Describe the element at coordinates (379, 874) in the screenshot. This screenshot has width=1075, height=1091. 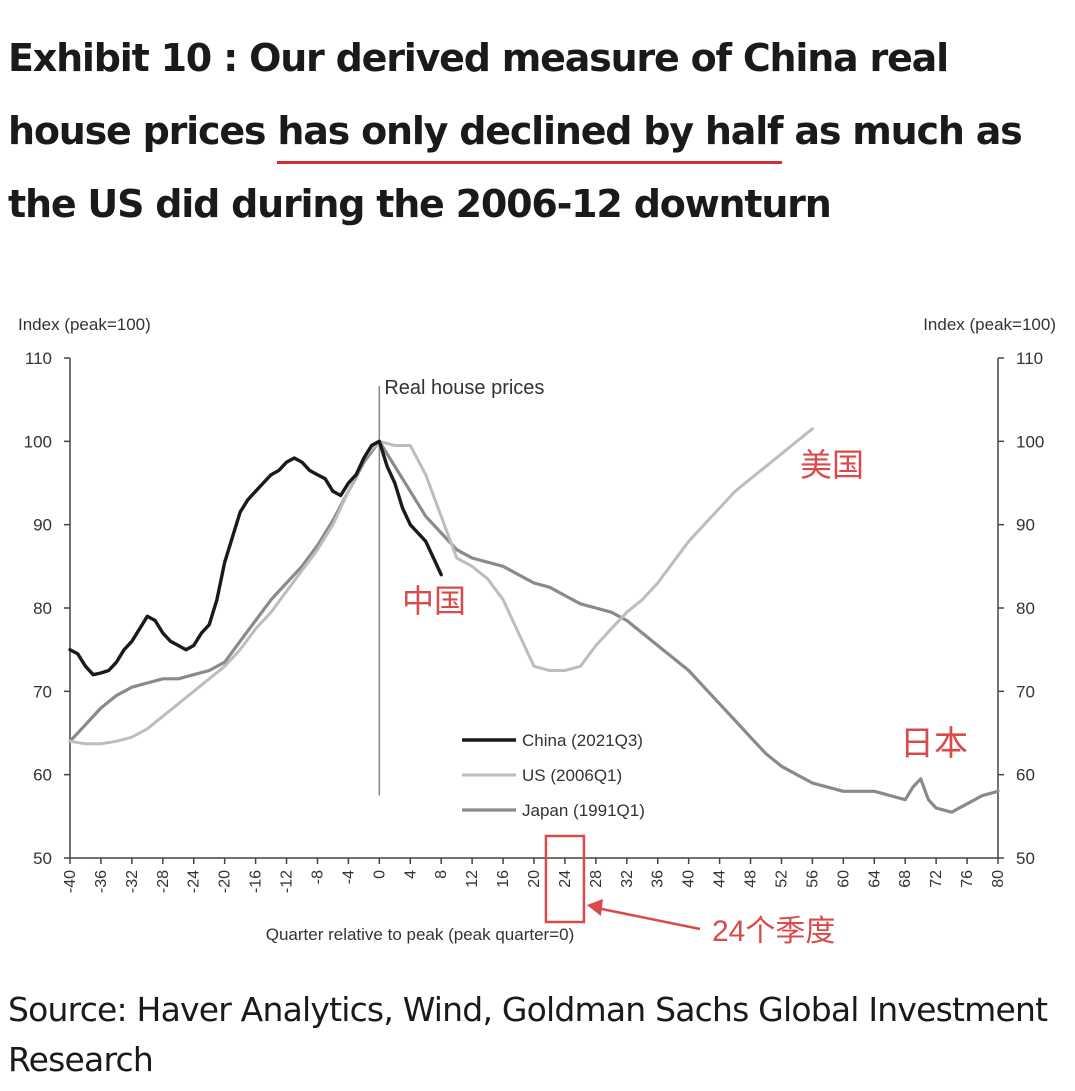
I see `x-tick-label: 0` at that location.